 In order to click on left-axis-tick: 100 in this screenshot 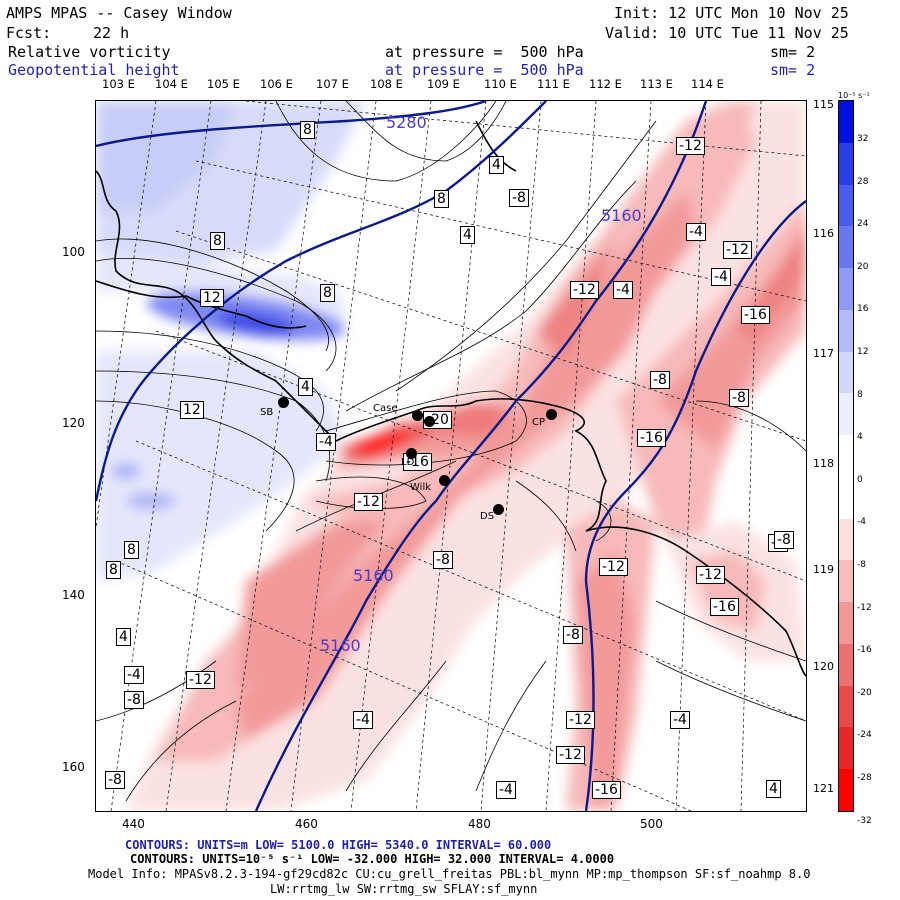, I will do `click(73, 252)`.